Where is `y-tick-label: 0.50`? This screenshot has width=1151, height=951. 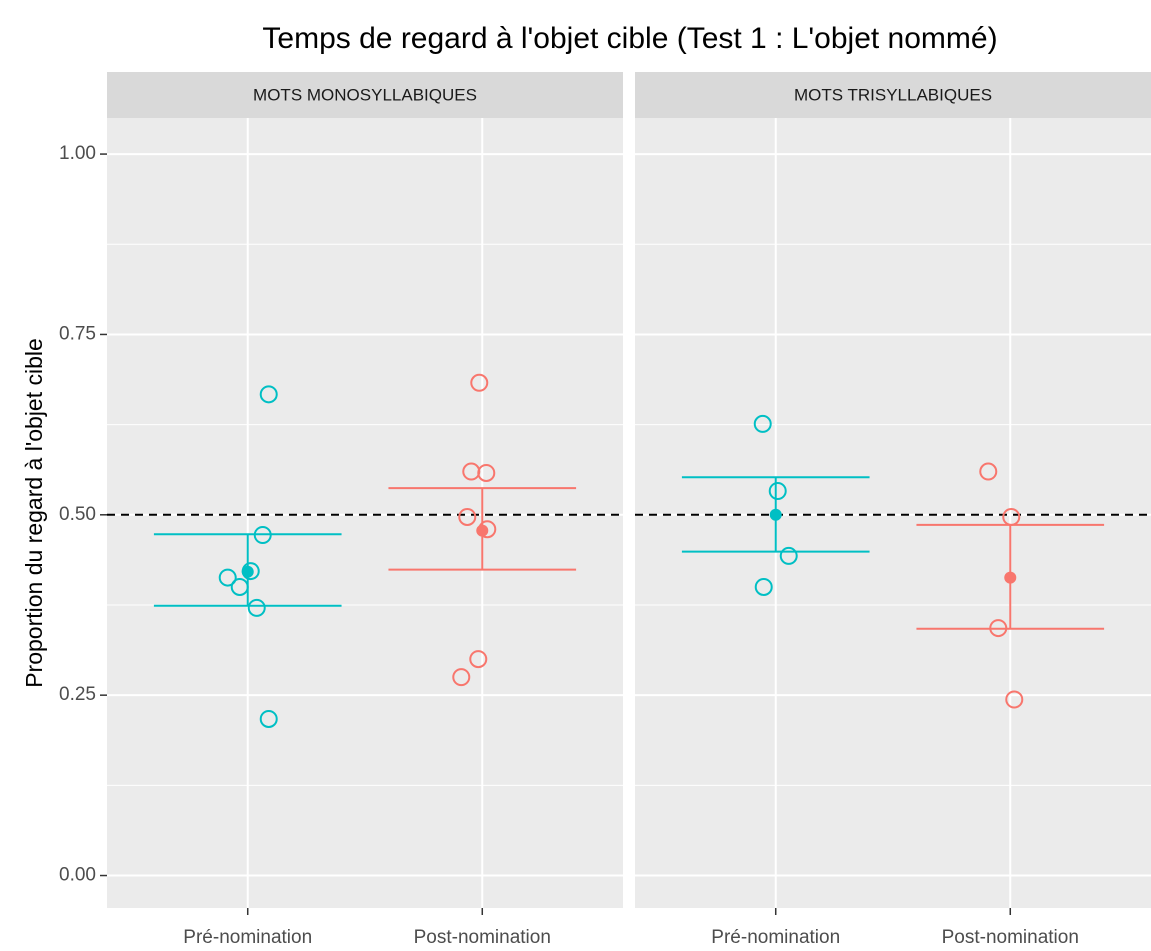
y-tick-label: 0.50 is located at coordinates (77, 514).